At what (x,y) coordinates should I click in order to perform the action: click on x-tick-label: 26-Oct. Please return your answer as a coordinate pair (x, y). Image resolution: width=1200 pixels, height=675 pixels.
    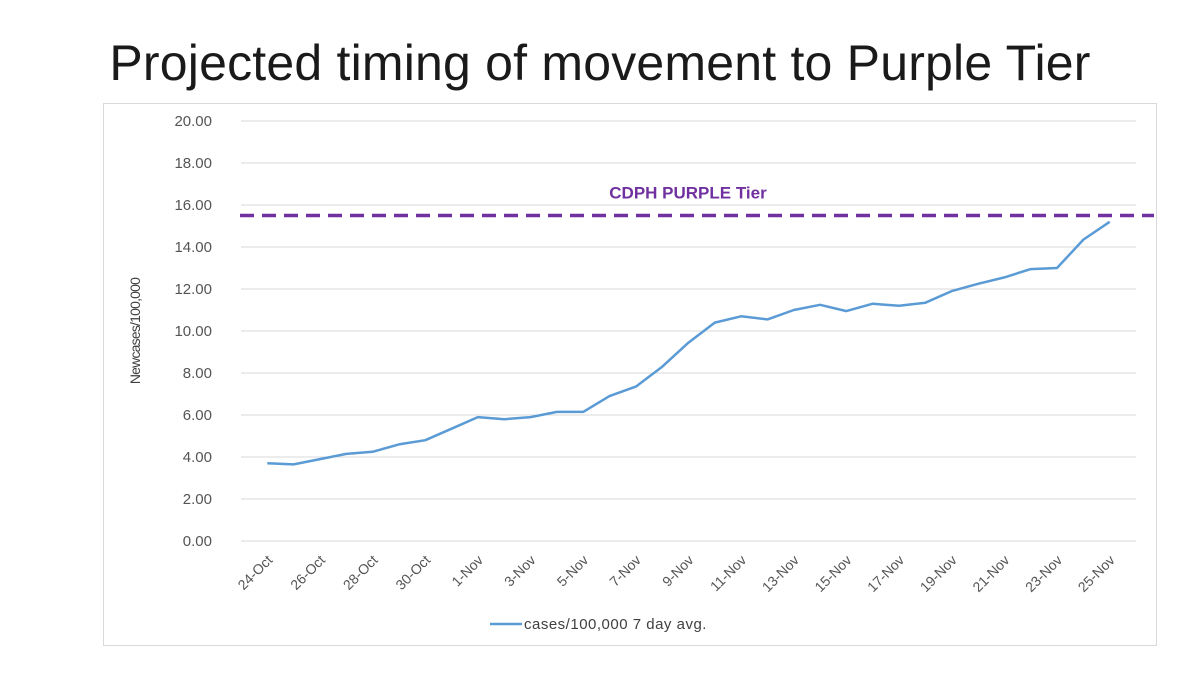
    Looking at the image, I should click on (307, 572).